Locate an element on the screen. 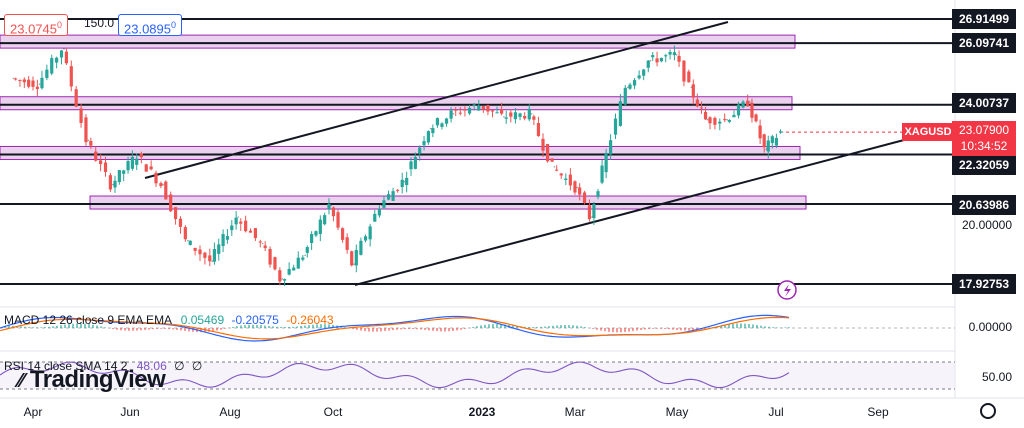 The height and width of the screenshot is (428, 1024). bid-price-box: 23.07450 is located at coordinates (36, 25).